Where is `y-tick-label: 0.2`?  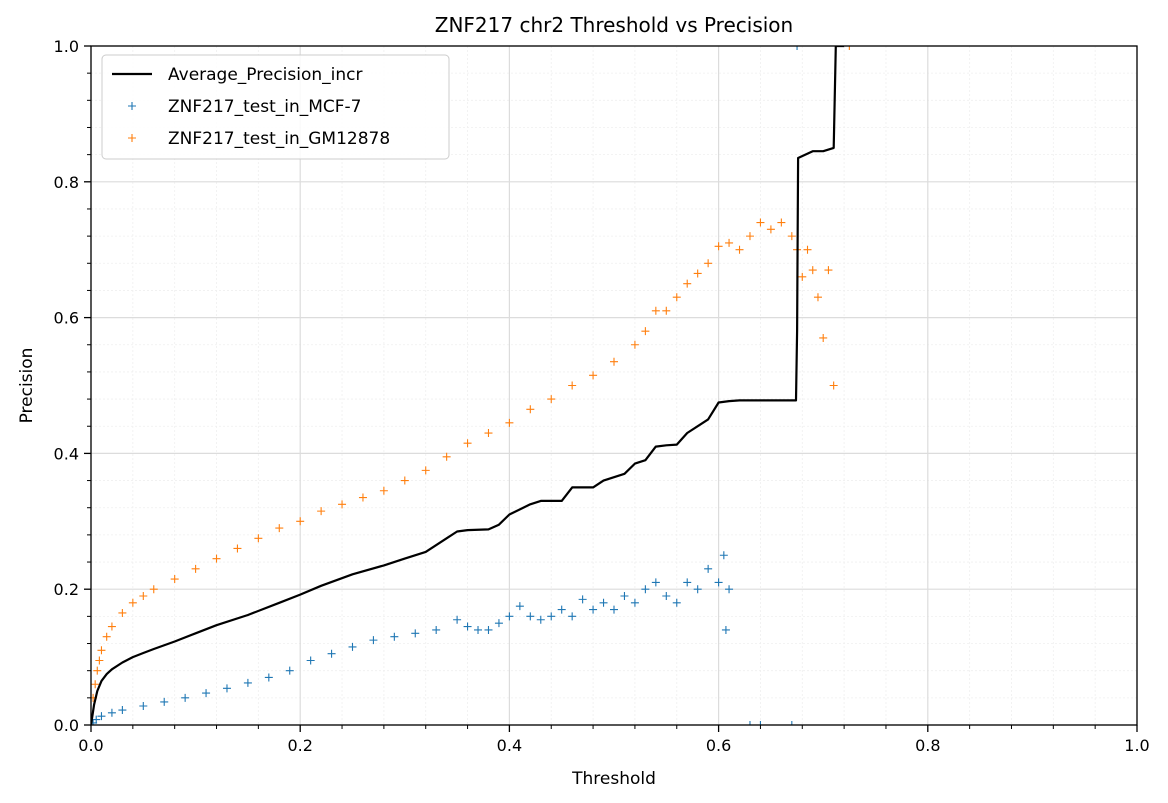
y-tick-label: 0.2 is located at coordinates (66, 589).